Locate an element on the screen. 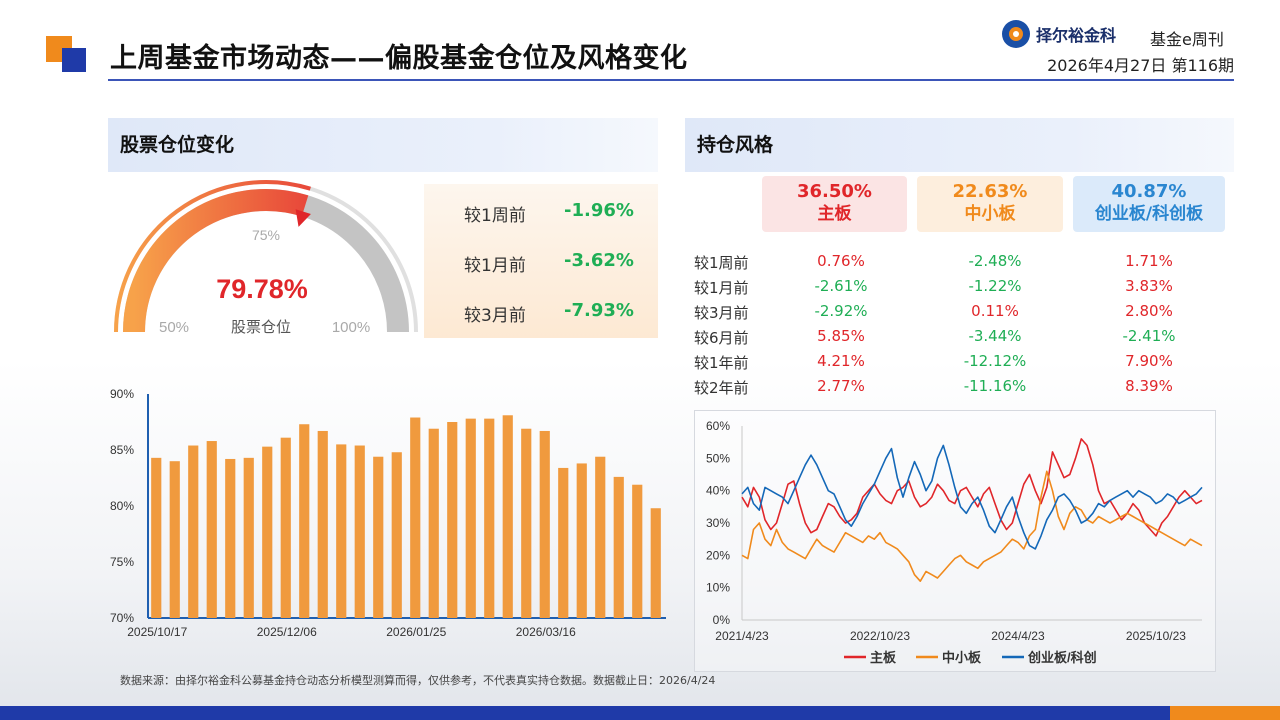 Image resolution: width=1280 pixels, height=720 pixels. style-change-row: 较2年前 2.77% -11.16% 8.39% is located at coordinates (964, 387).